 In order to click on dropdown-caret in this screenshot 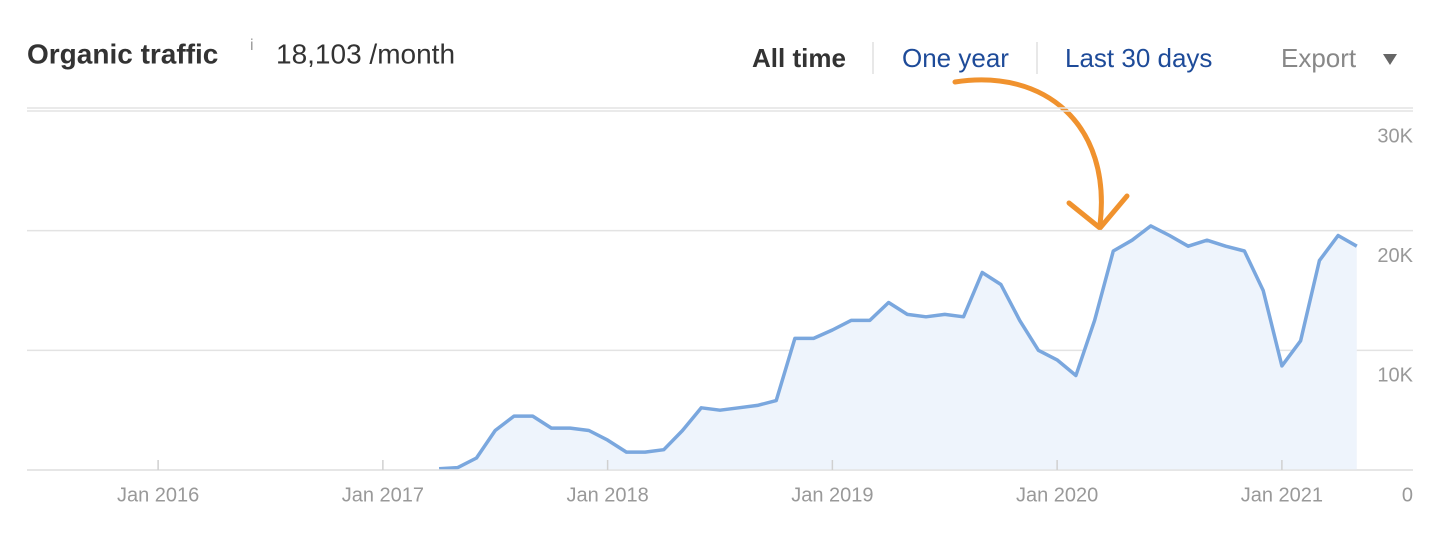, I will do `click(1390, 59)`.